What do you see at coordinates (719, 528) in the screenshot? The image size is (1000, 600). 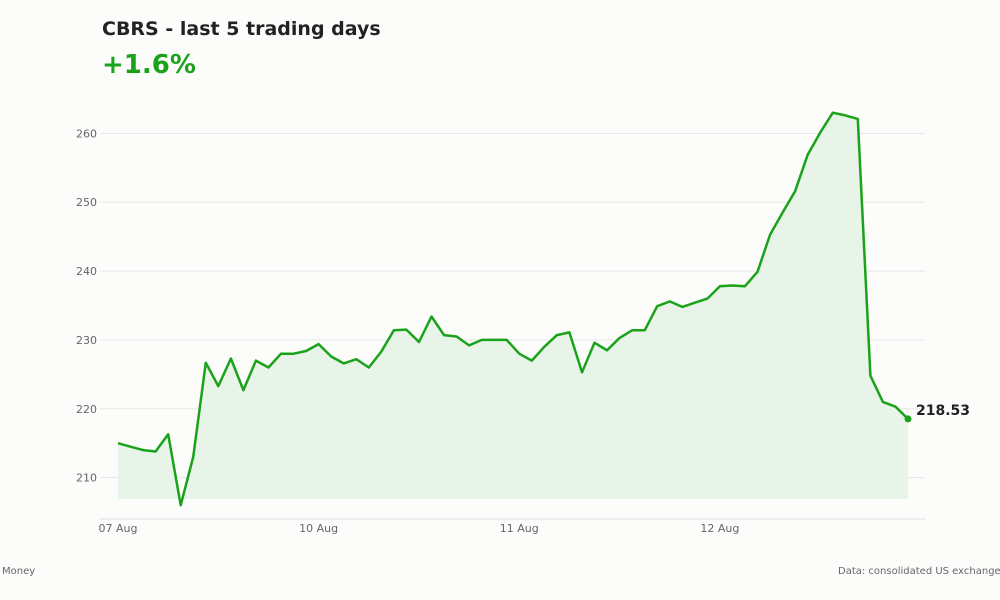 I see `x-tick-label: 12 Aug` at bounding box center [719, 528].